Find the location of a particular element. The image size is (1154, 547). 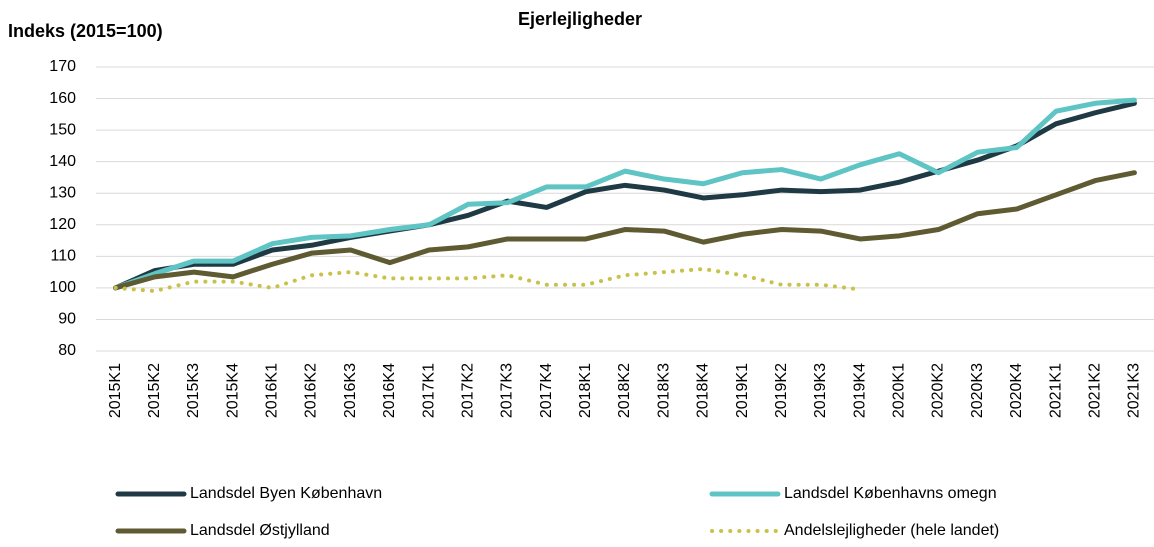

x-tick-label: 2021K3 is located at coordinates (1134, 390).